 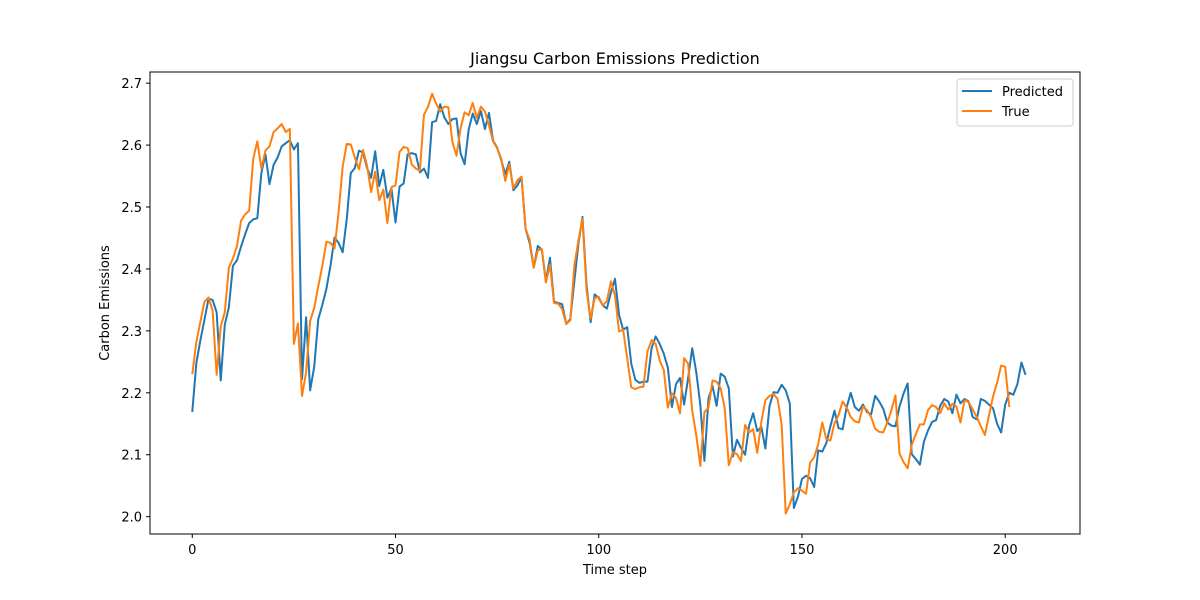 I want to click on x-tick-label: 50, so click(x=395, y=550).